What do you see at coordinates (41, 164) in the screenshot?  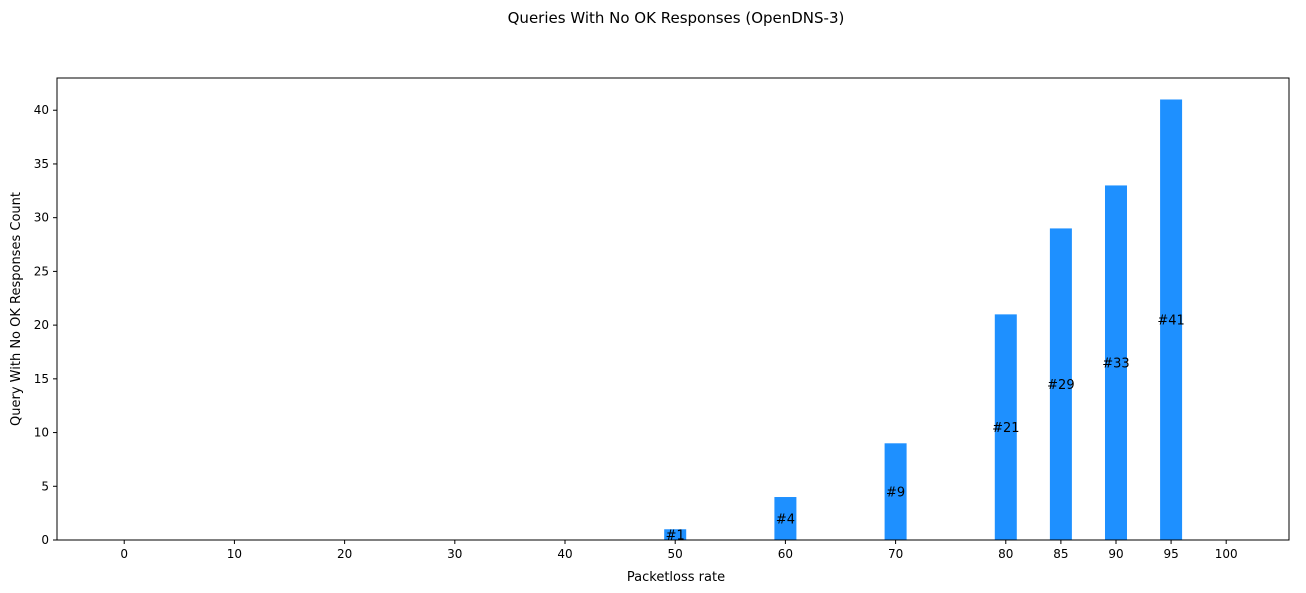 I see `y-tick-label-35: 35` at bounding box center [41, 164].